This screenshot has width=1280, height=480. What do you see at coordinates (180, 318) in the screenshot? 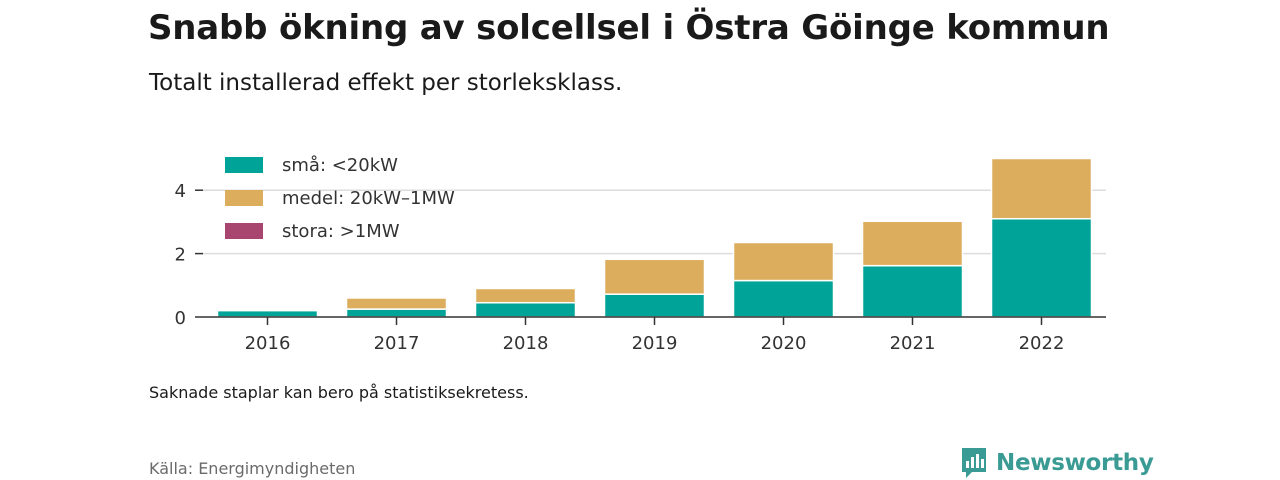
I see `y-tick-label: 0` at bounding box center [180, 318].